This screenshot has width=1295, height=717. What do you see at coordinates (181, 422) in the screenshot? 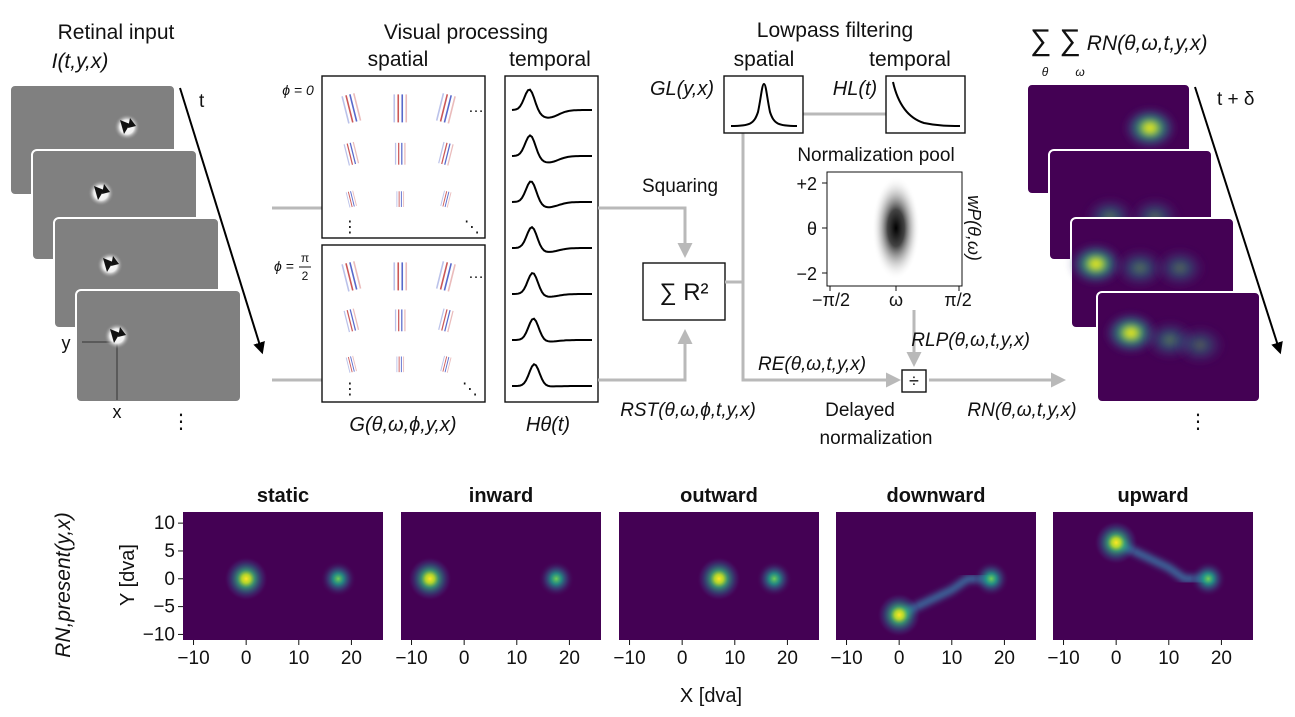
I see `retinal-ellipsis: ⋮` at bounding box center [181, 422].